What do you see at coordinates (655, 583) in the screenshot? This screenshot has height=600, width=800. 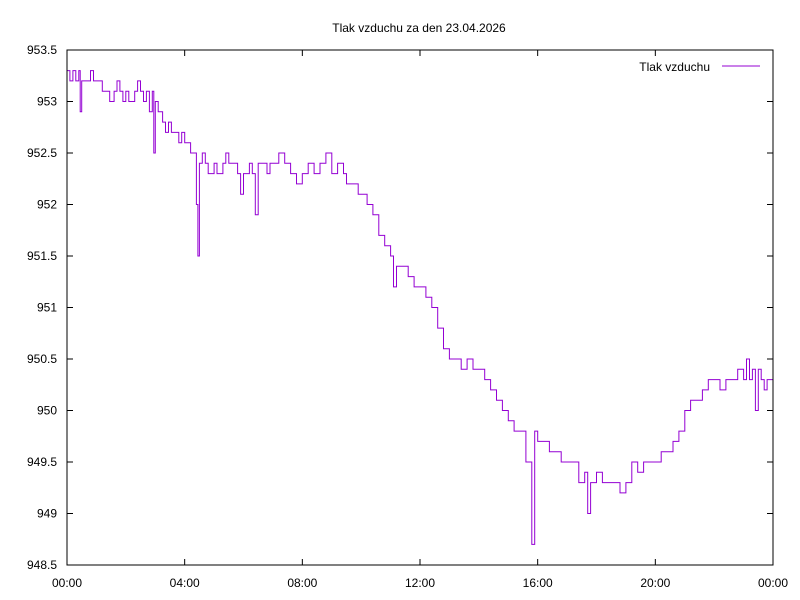 I see `x-tick-label: 20:00` at bounding box center [655, 583].